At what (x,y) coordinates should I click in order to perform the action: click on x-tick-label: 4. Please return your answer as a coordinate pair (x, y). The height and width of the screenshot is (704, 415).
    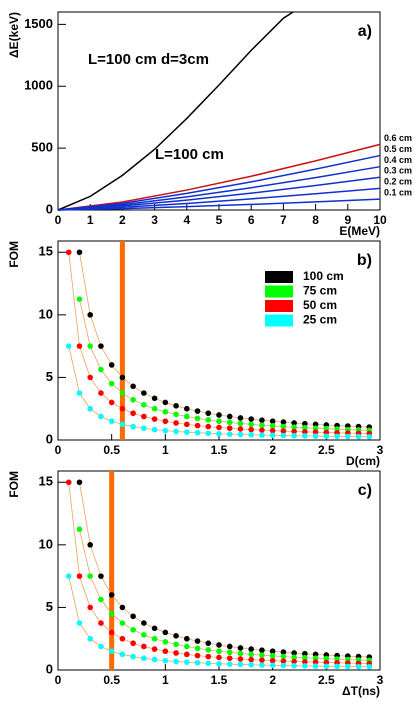
    Looking at the image, I should click on (186, 220).